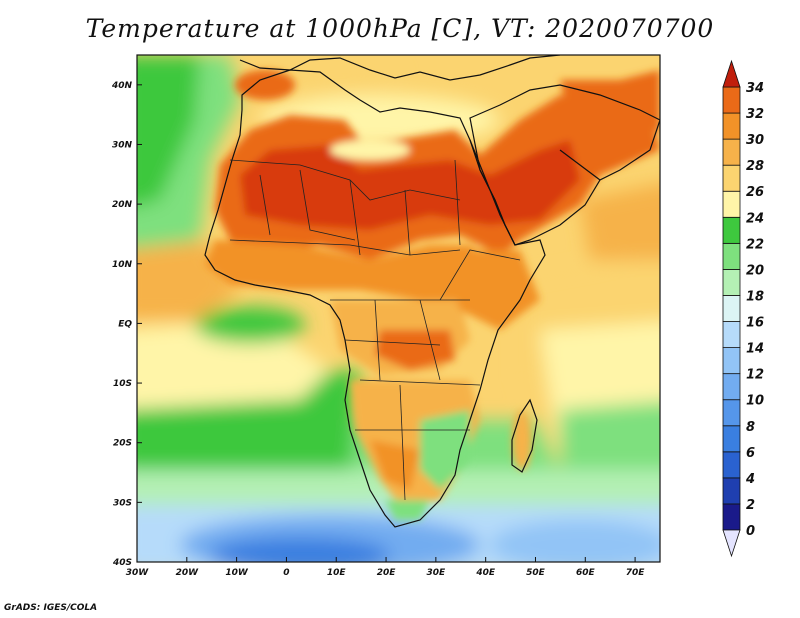  I want to click on colorbar-label: 6, so click(750, 453).